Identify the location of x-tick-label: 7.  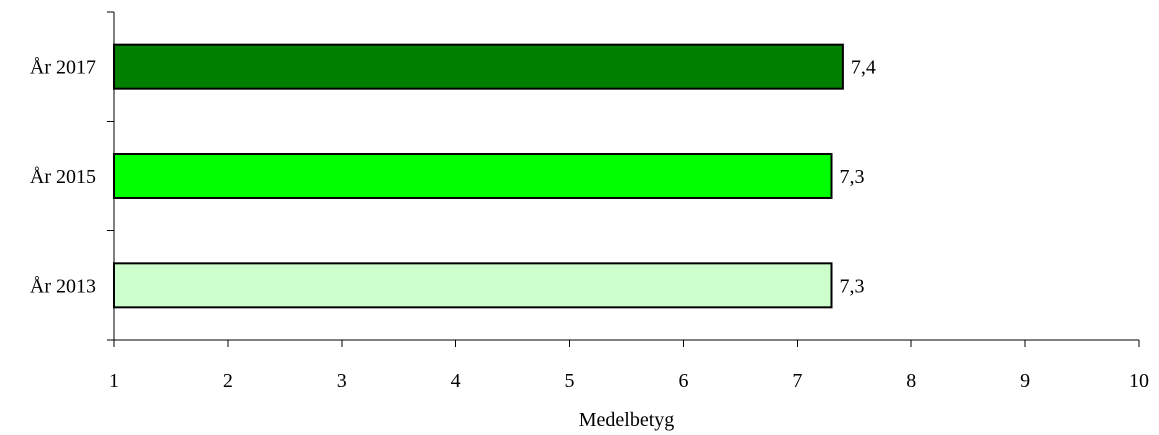
(797, 381).